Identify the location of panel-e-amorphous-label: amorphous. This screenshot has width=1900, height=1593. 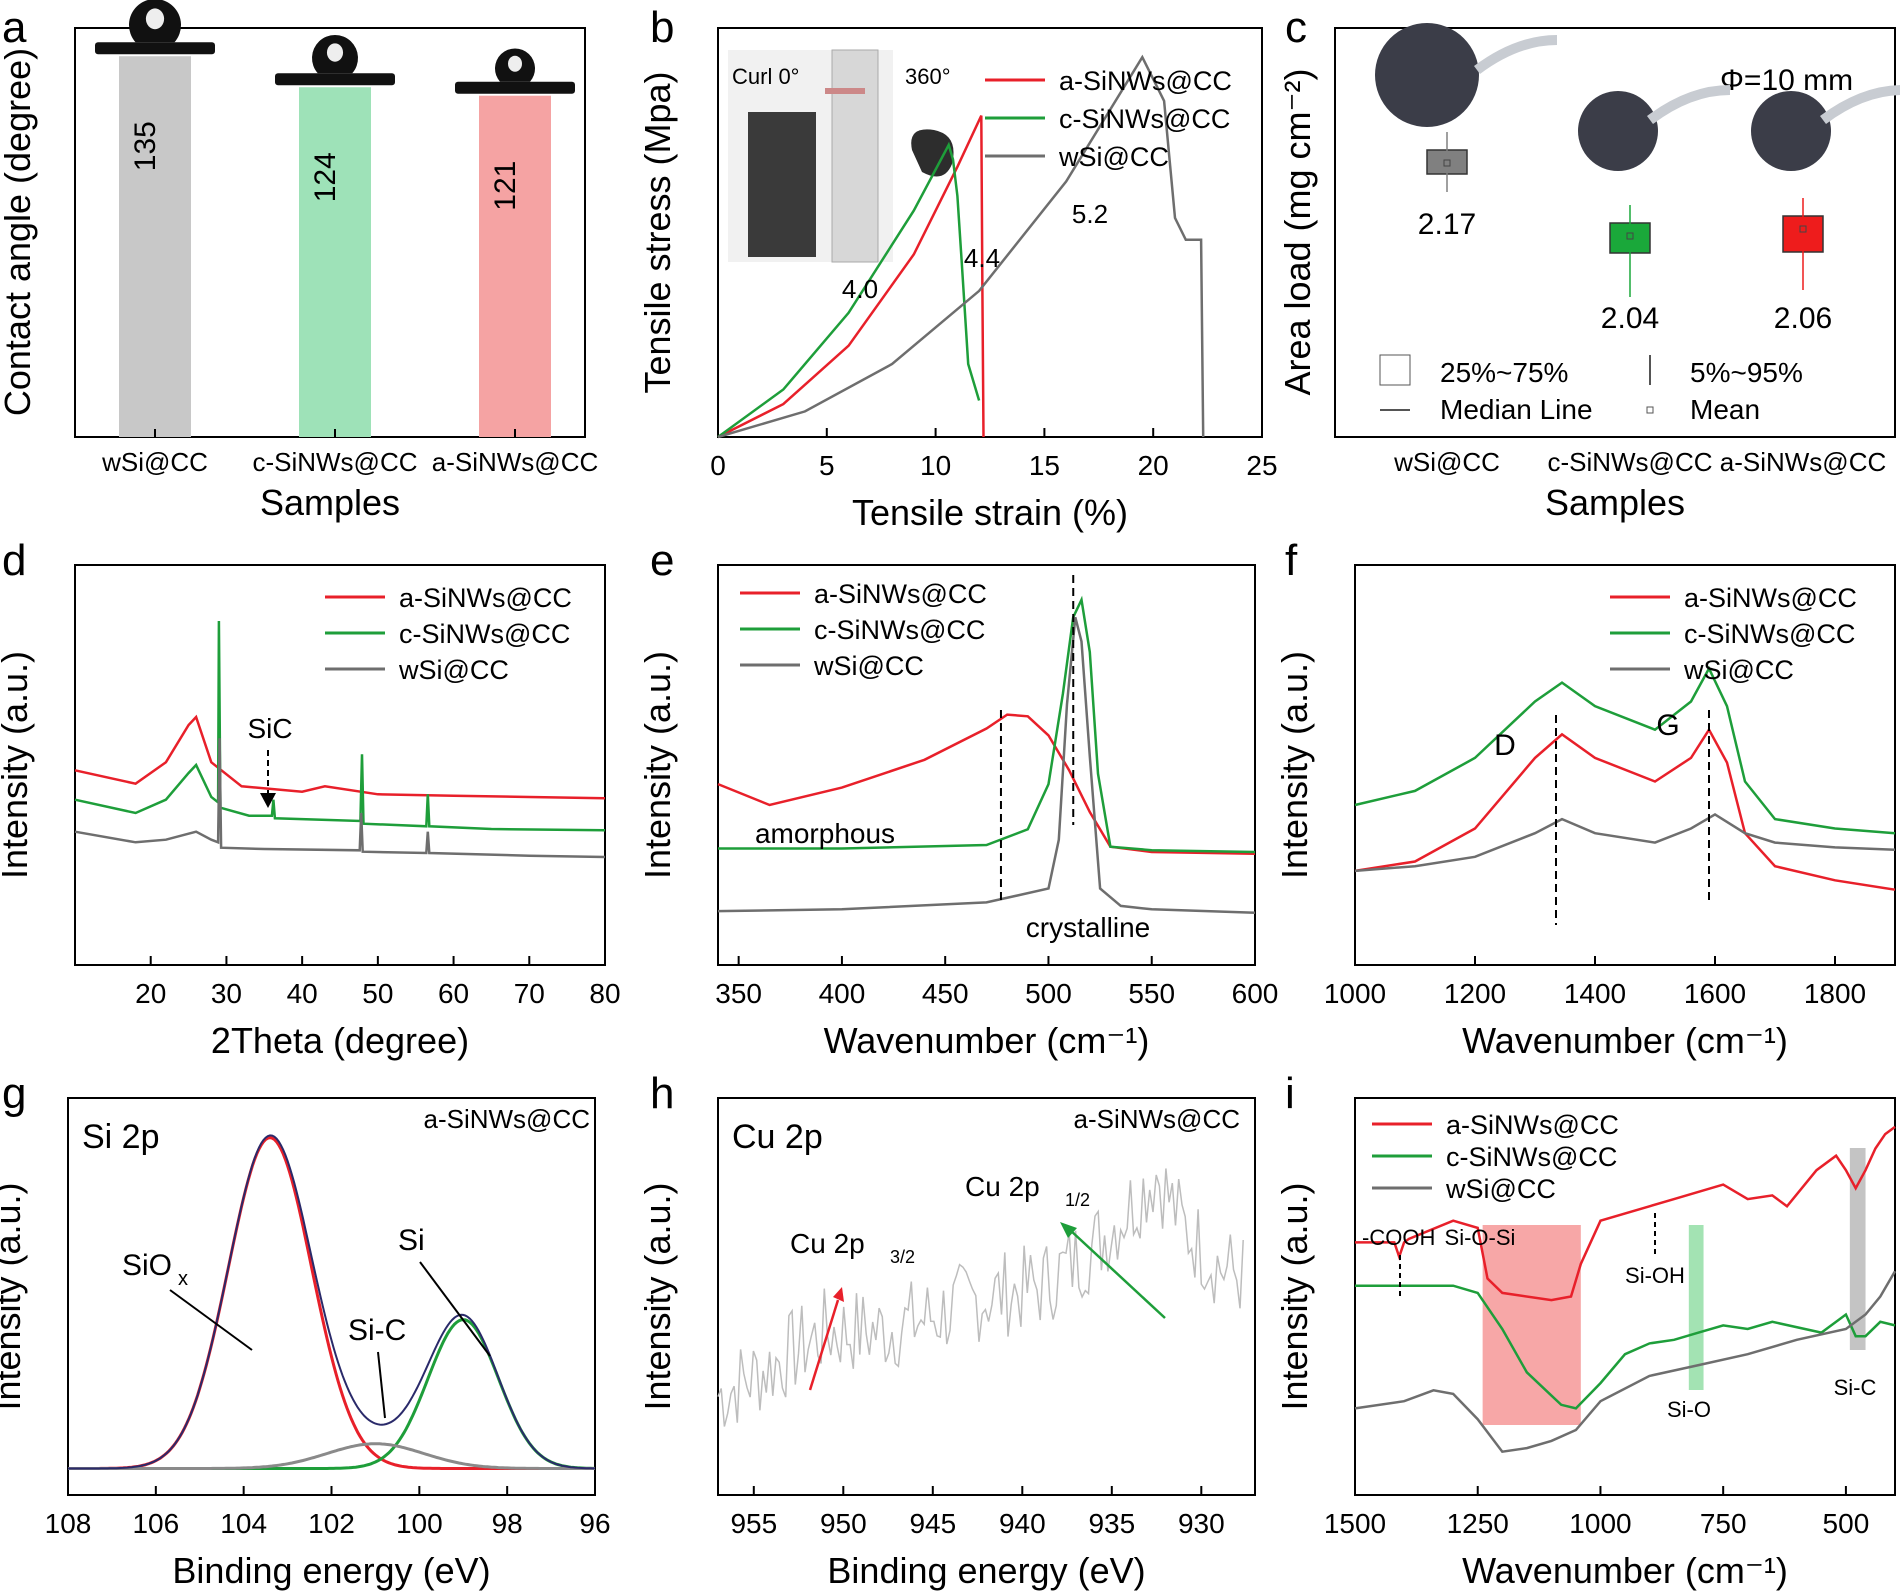
(825, 833).